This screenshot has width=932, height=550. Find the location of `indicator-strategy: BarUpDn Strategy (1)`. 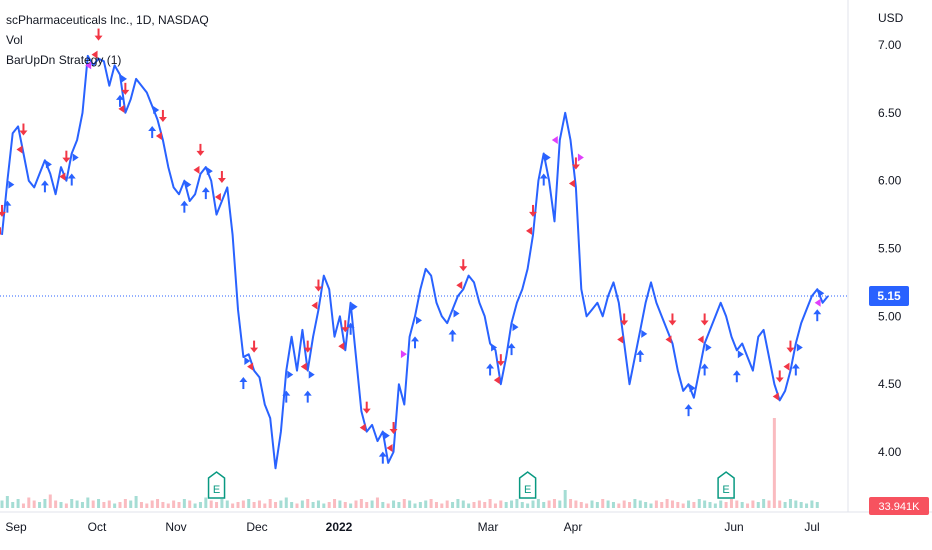

indicator-strategy: BarUpDn Strategy (1) is located at coordinates (64, 60).